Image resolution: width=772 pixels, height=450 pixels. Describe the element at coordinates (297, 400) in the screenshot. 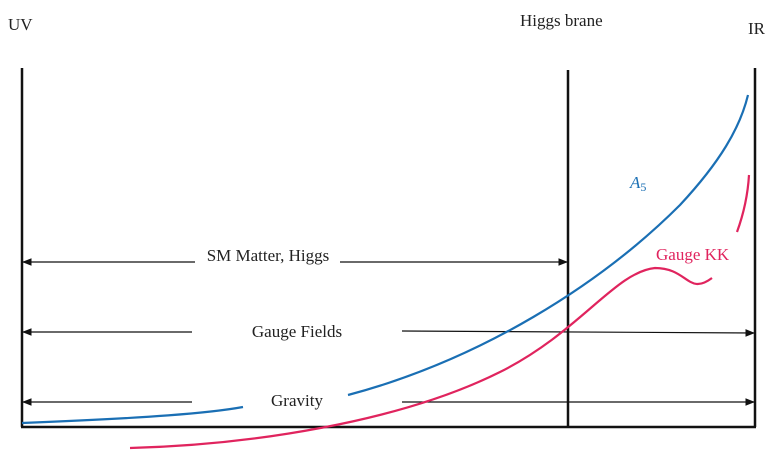

I see `gravity-label: Gravity` at that location.